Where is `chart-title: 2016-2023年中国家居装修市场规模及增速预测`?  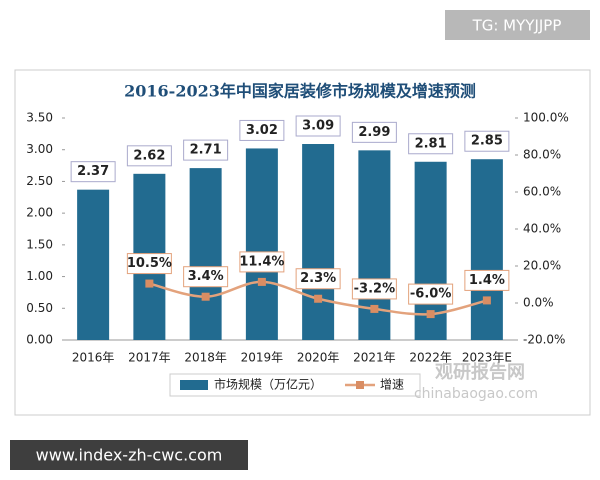 chart-title: 2016-2023年中国家居装修市场规模及增速预测 is located at coordinates (300, 91).